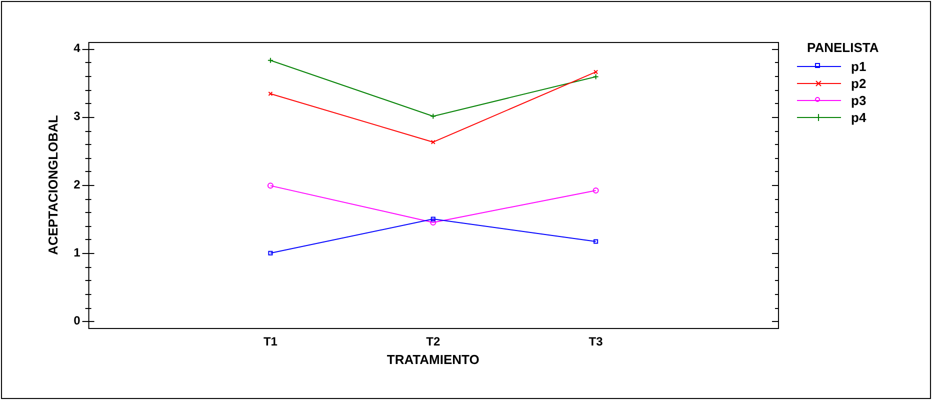 This screenshot has height=400, width=932. Describe the element at coordinates (77, 48) in the screenshot. I see `y-tick-label: 4` at that location.